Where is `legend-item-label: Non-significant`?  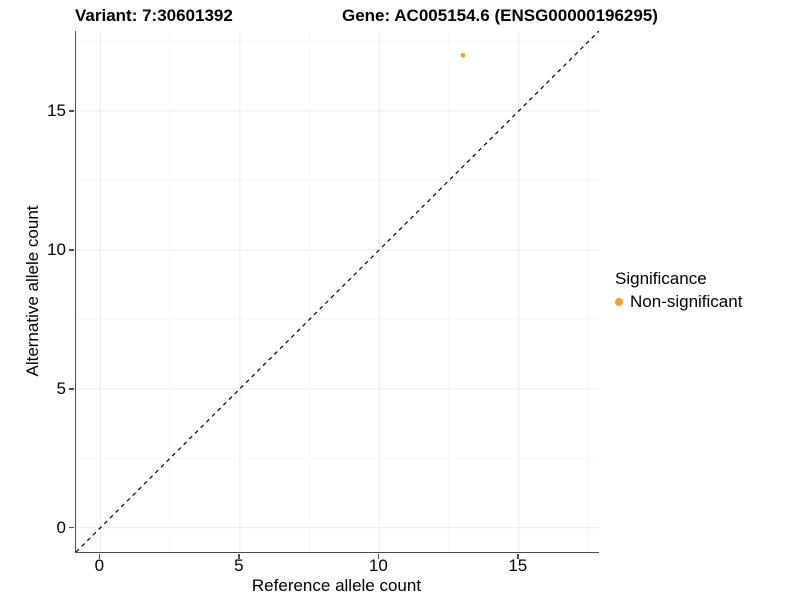
legend-item-label: Non-significant is located at coordinates (686, 301).